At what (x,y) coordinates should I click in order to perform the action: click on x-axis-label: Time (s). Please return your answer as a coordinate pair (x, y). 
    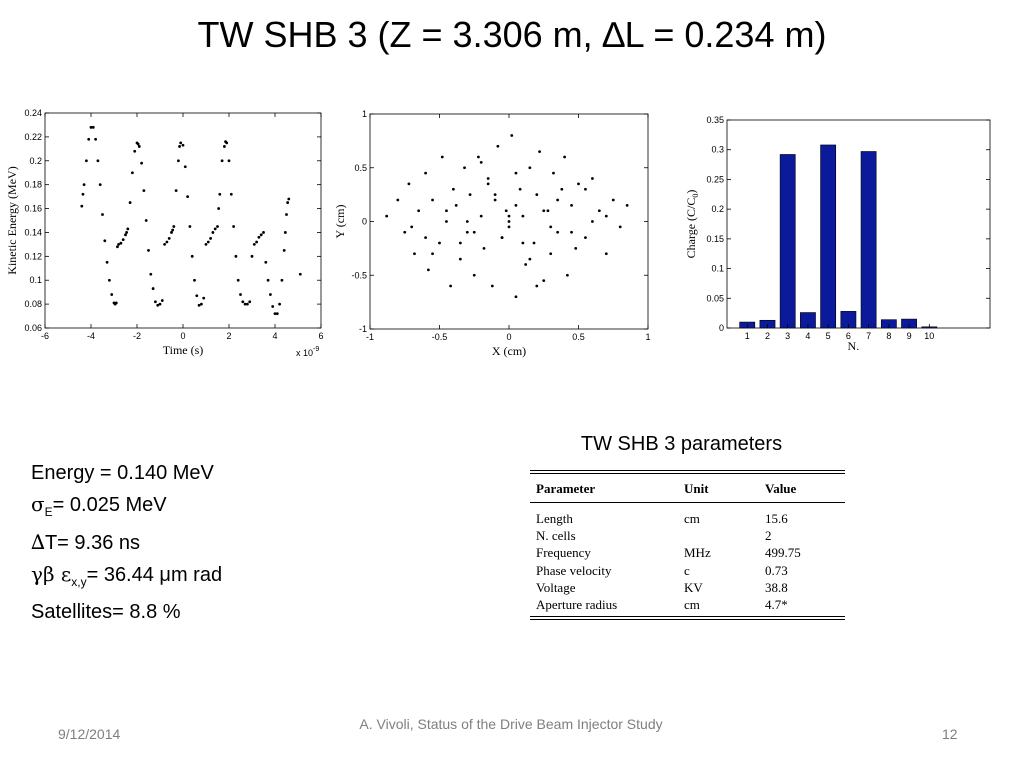
    Looking at the image, I should click on (183, 350).